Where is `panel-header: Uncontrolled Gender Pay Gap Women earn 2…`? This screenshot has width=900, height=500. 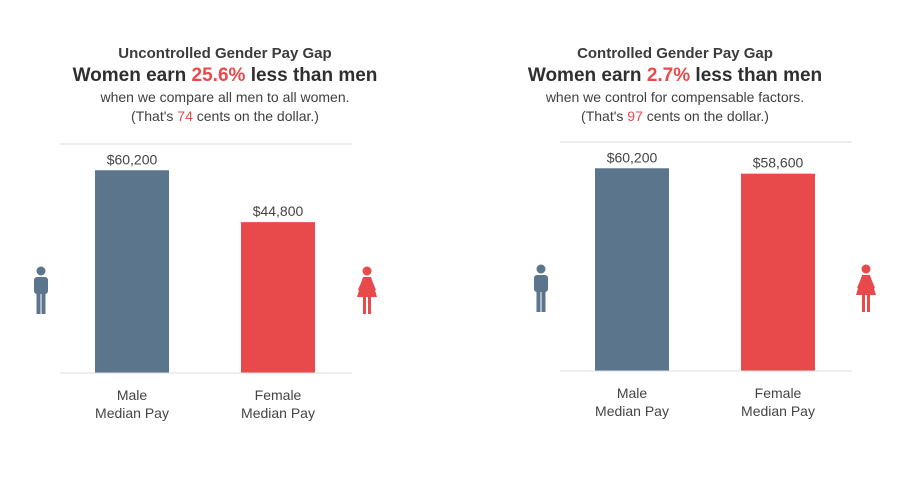 panel-header: Uncontrolled Gender Pay Gap Women earn 2… is located at coordinates (225, 85).